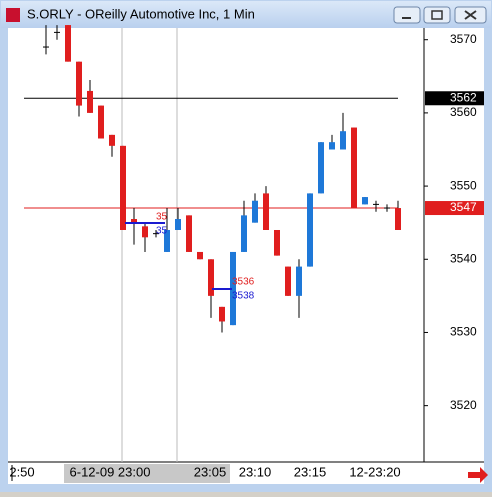  I want to click on minimize-button, so click(407, 15).